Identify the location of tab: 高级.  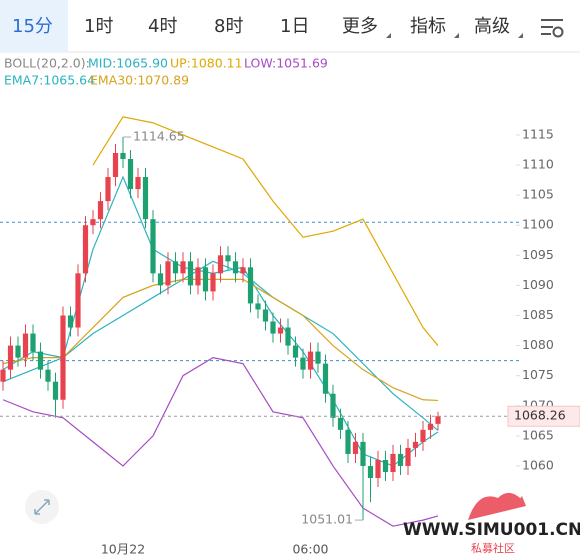
(492, 26).